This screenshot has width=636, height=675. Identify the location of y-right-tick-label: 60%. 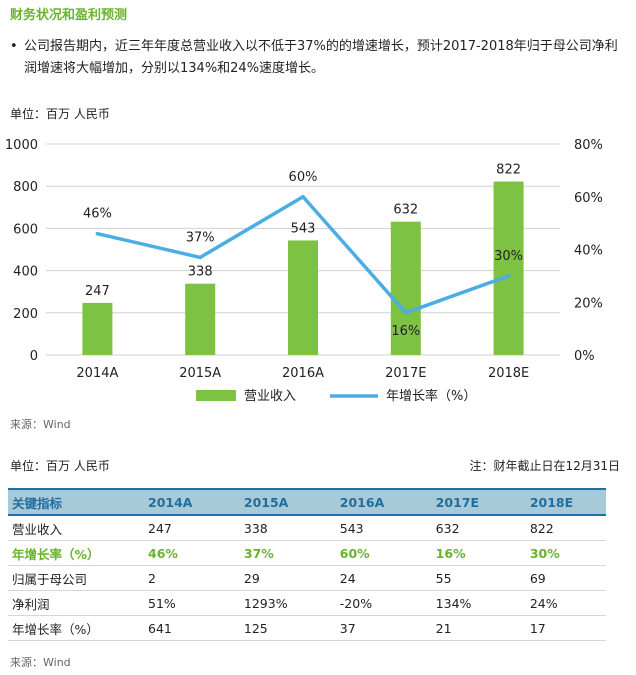
(588, 198).